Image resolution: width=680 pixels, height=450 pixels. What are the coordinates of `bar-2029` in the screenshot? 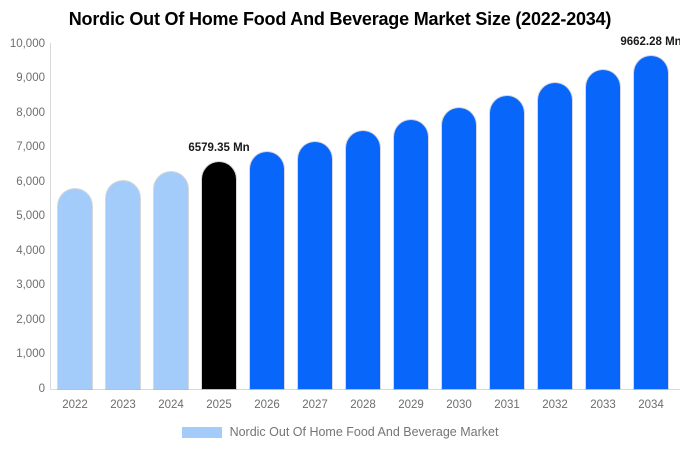 It's located at (411, 254).